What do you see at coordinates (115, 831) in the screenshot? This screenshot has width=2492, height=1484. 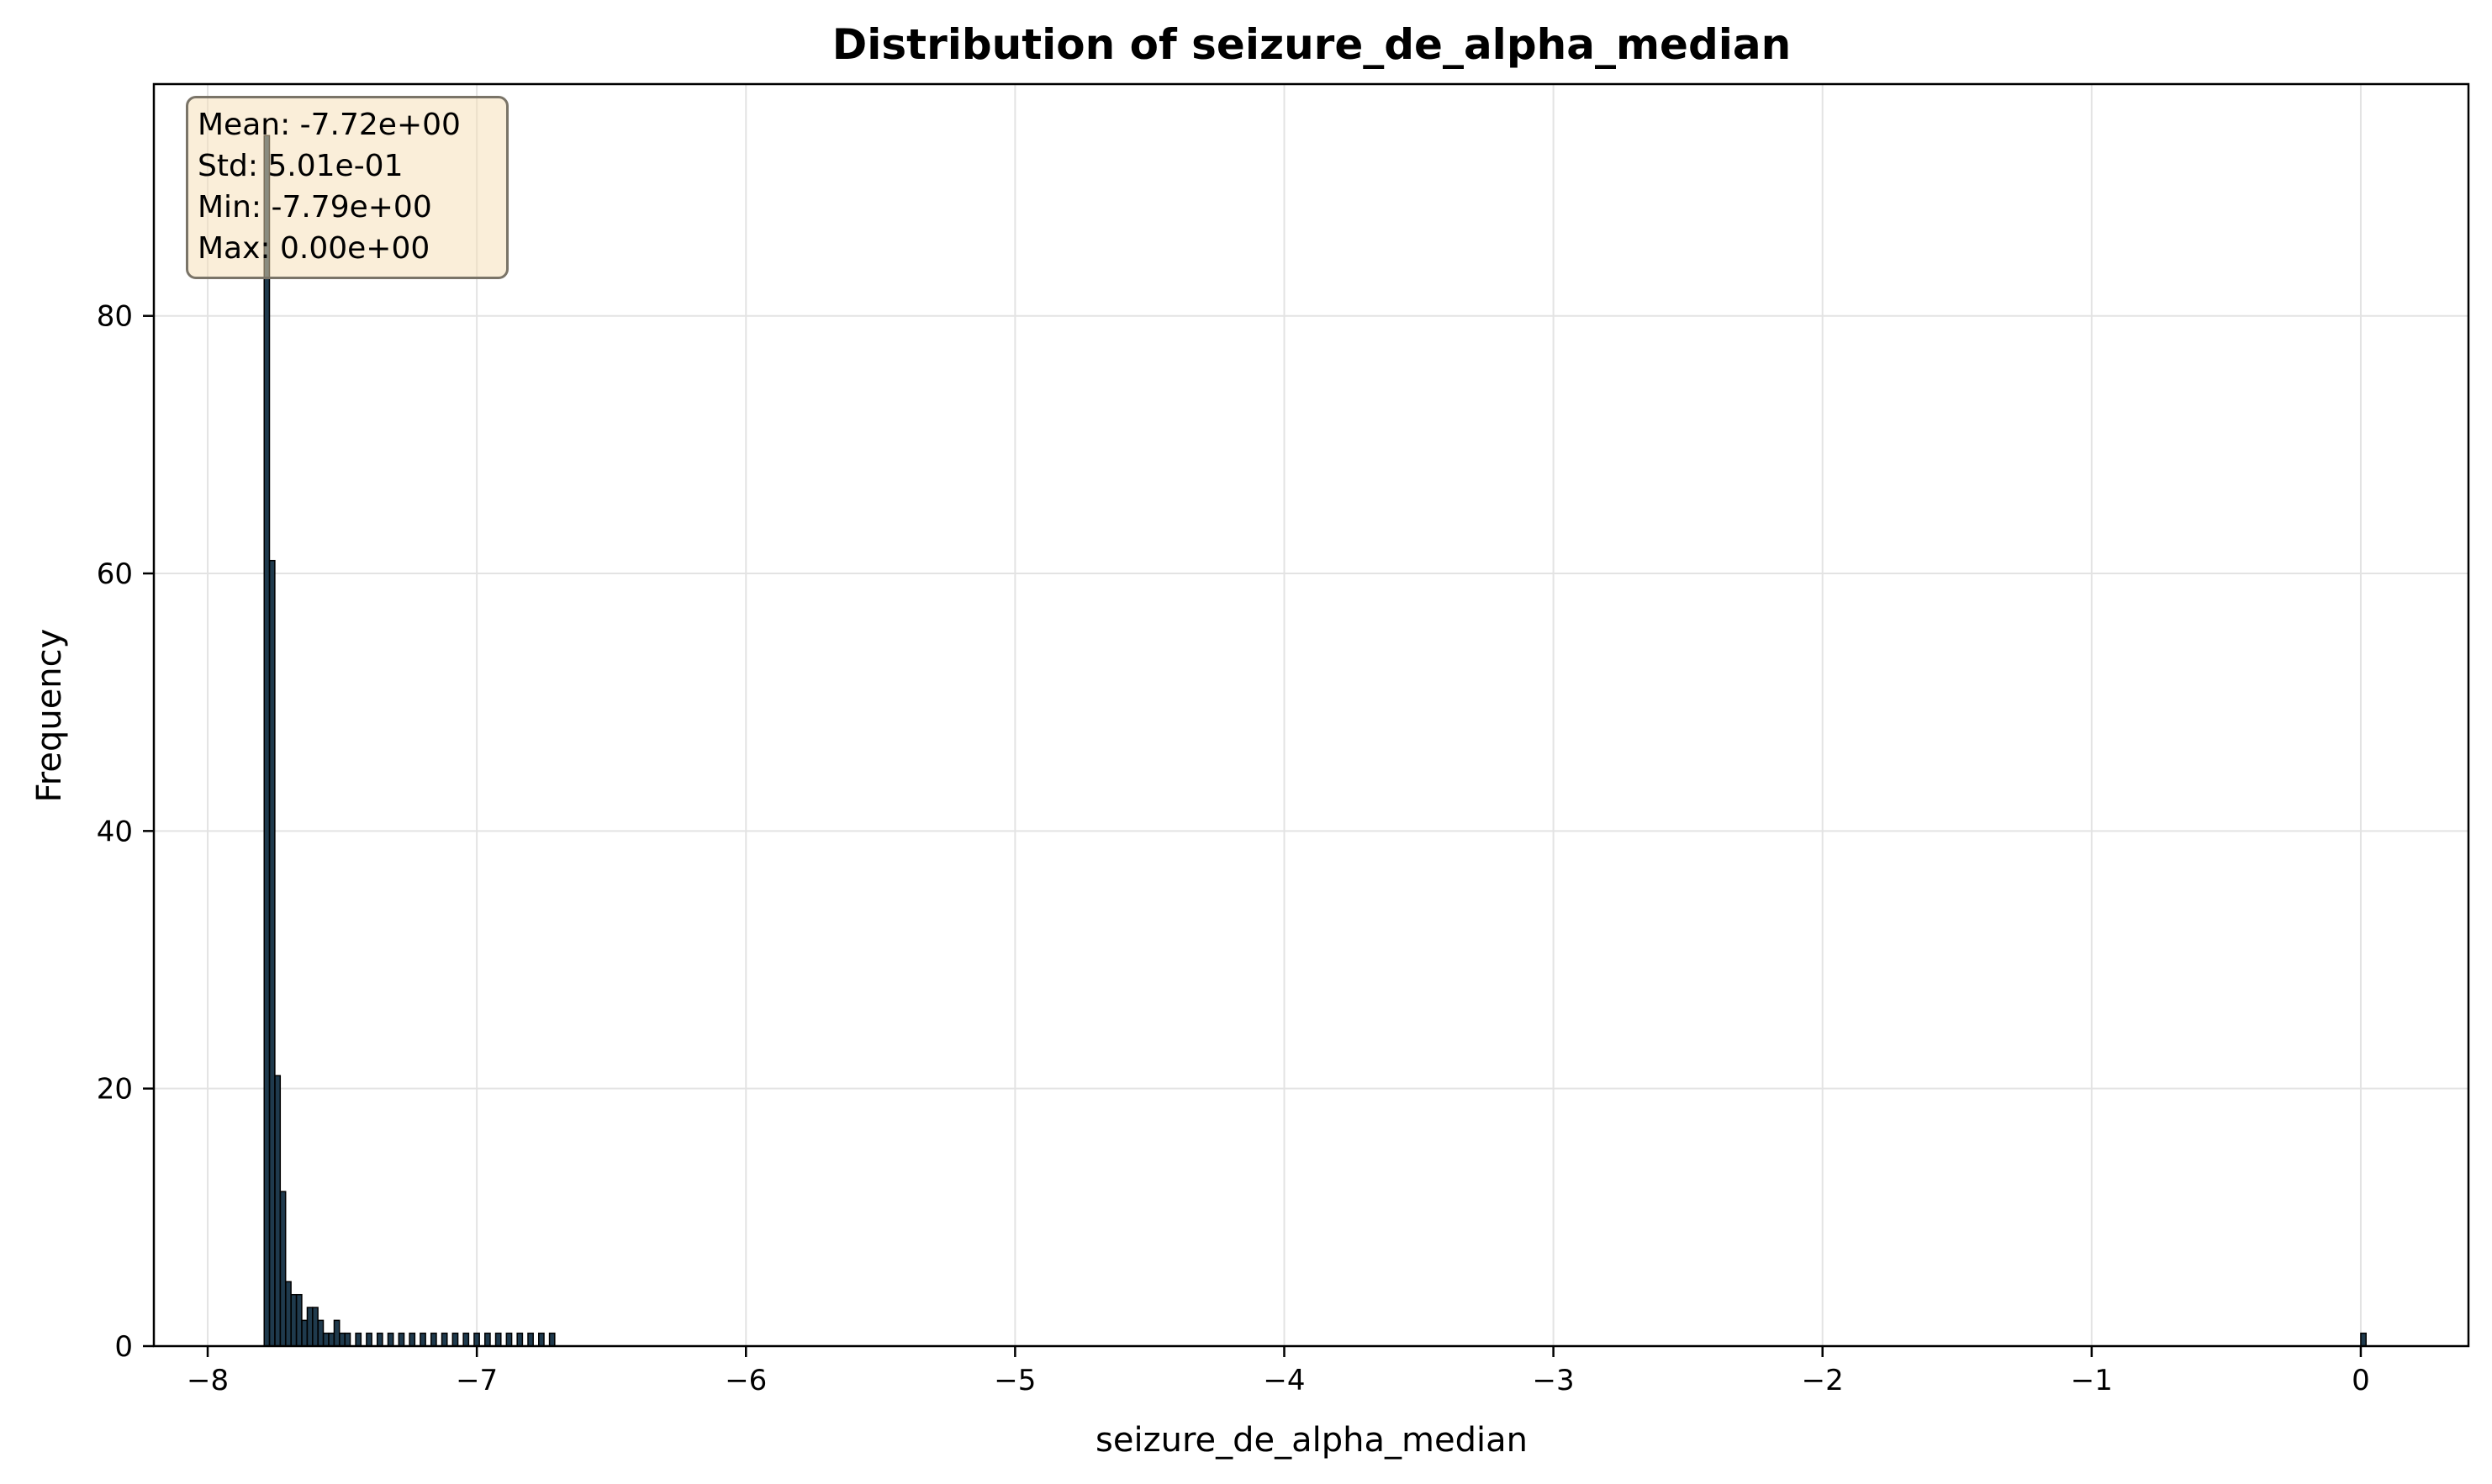 I see `y-tick-label: 40` at bounding box center [115, 831].